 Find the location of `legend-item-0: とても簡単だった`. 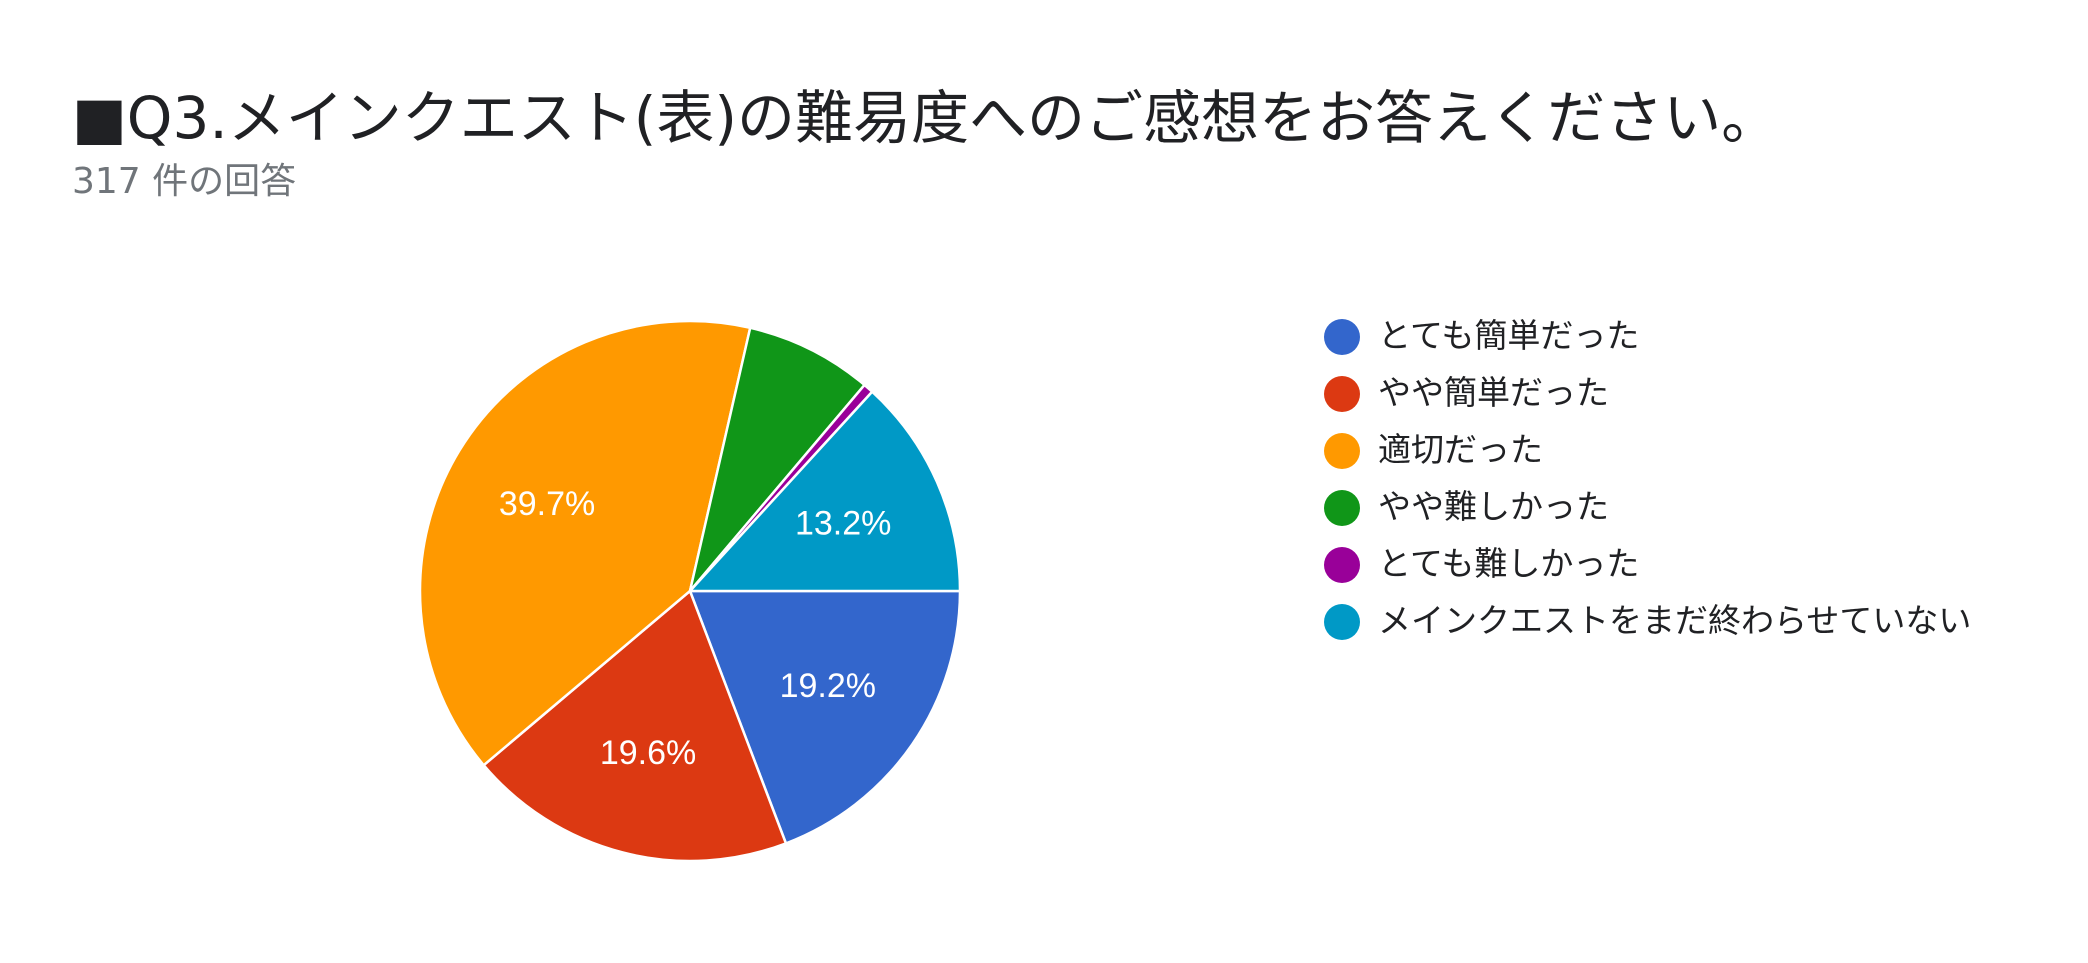

legend-item-0: とても簡単だった is located at coordinates (1664, 336).